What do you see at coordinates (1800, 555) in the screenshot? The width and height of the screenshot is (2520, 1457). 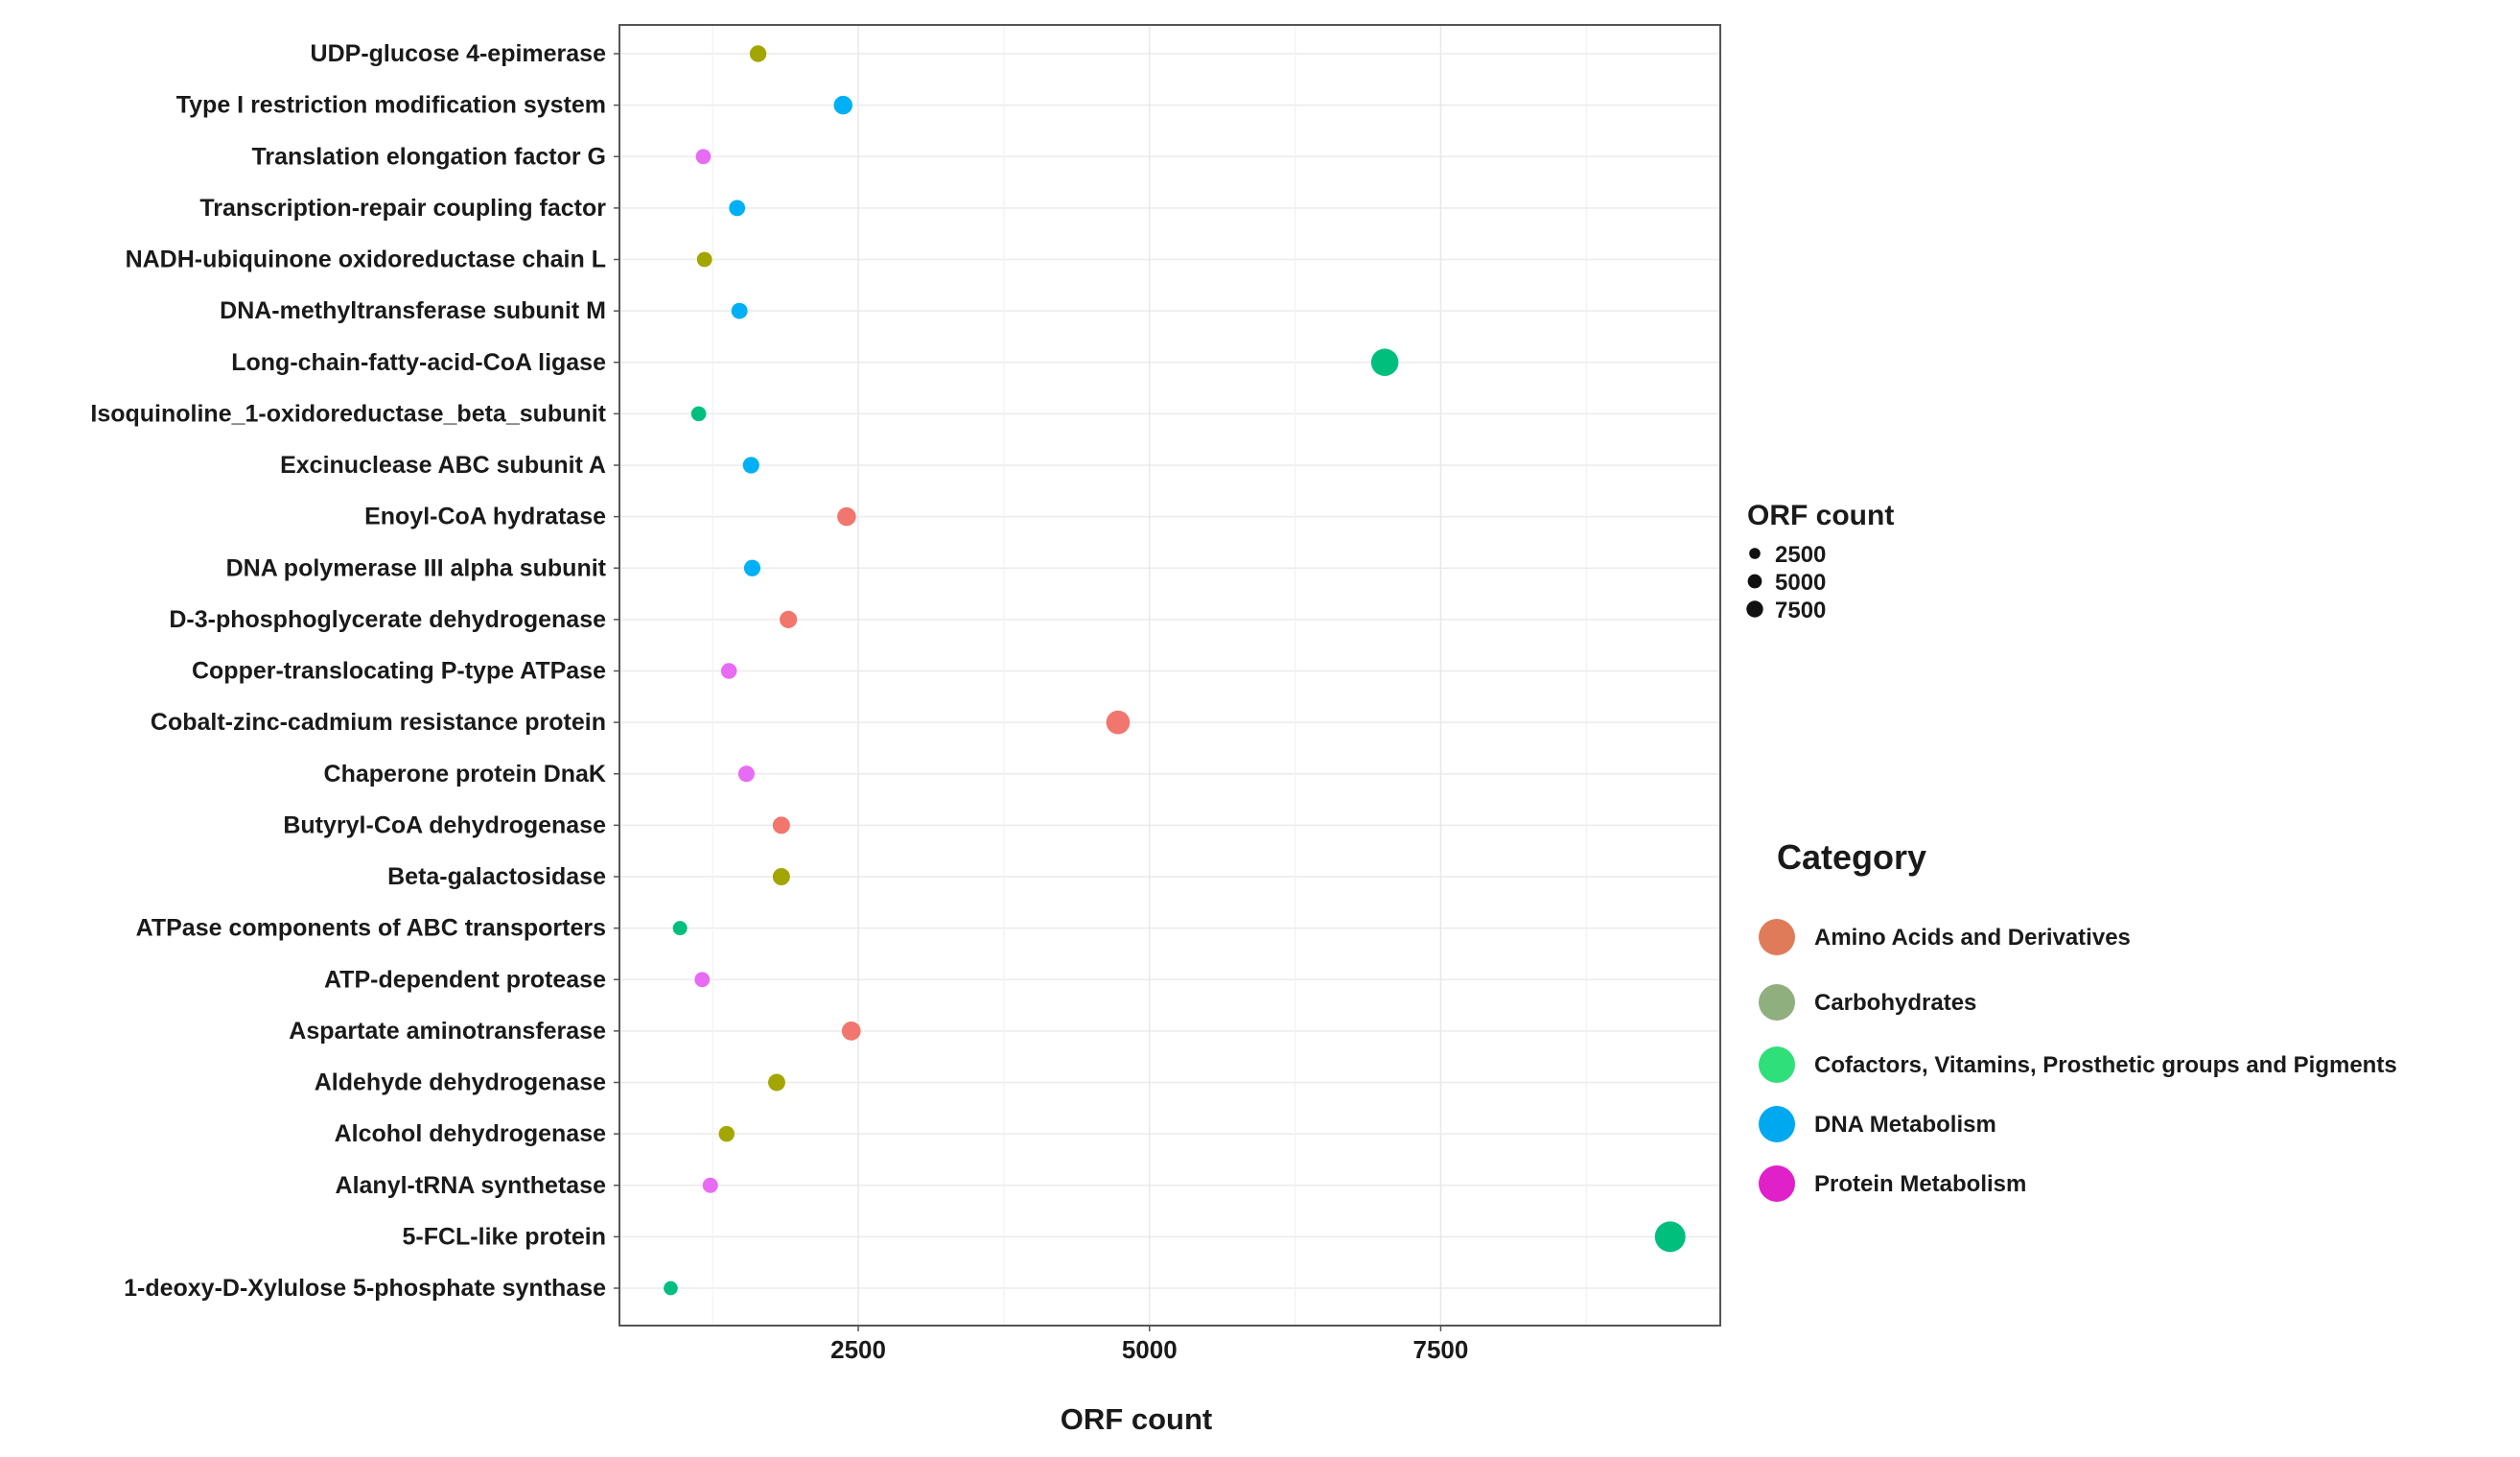 I see `size-legend-label: 2500` at bounding box center [1800, 555].